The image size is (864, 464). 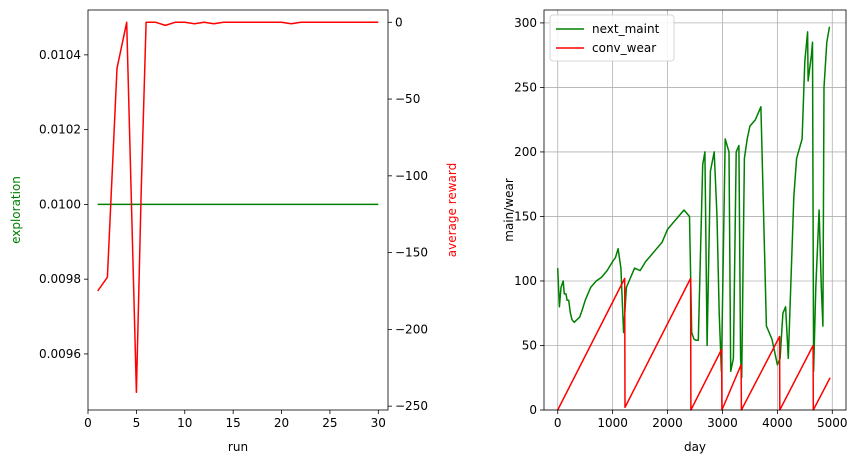 What do you see at coordinates (184, 423) in the screenshot?
I see `x-tick-label: 10` at bounding box center [184, 423].